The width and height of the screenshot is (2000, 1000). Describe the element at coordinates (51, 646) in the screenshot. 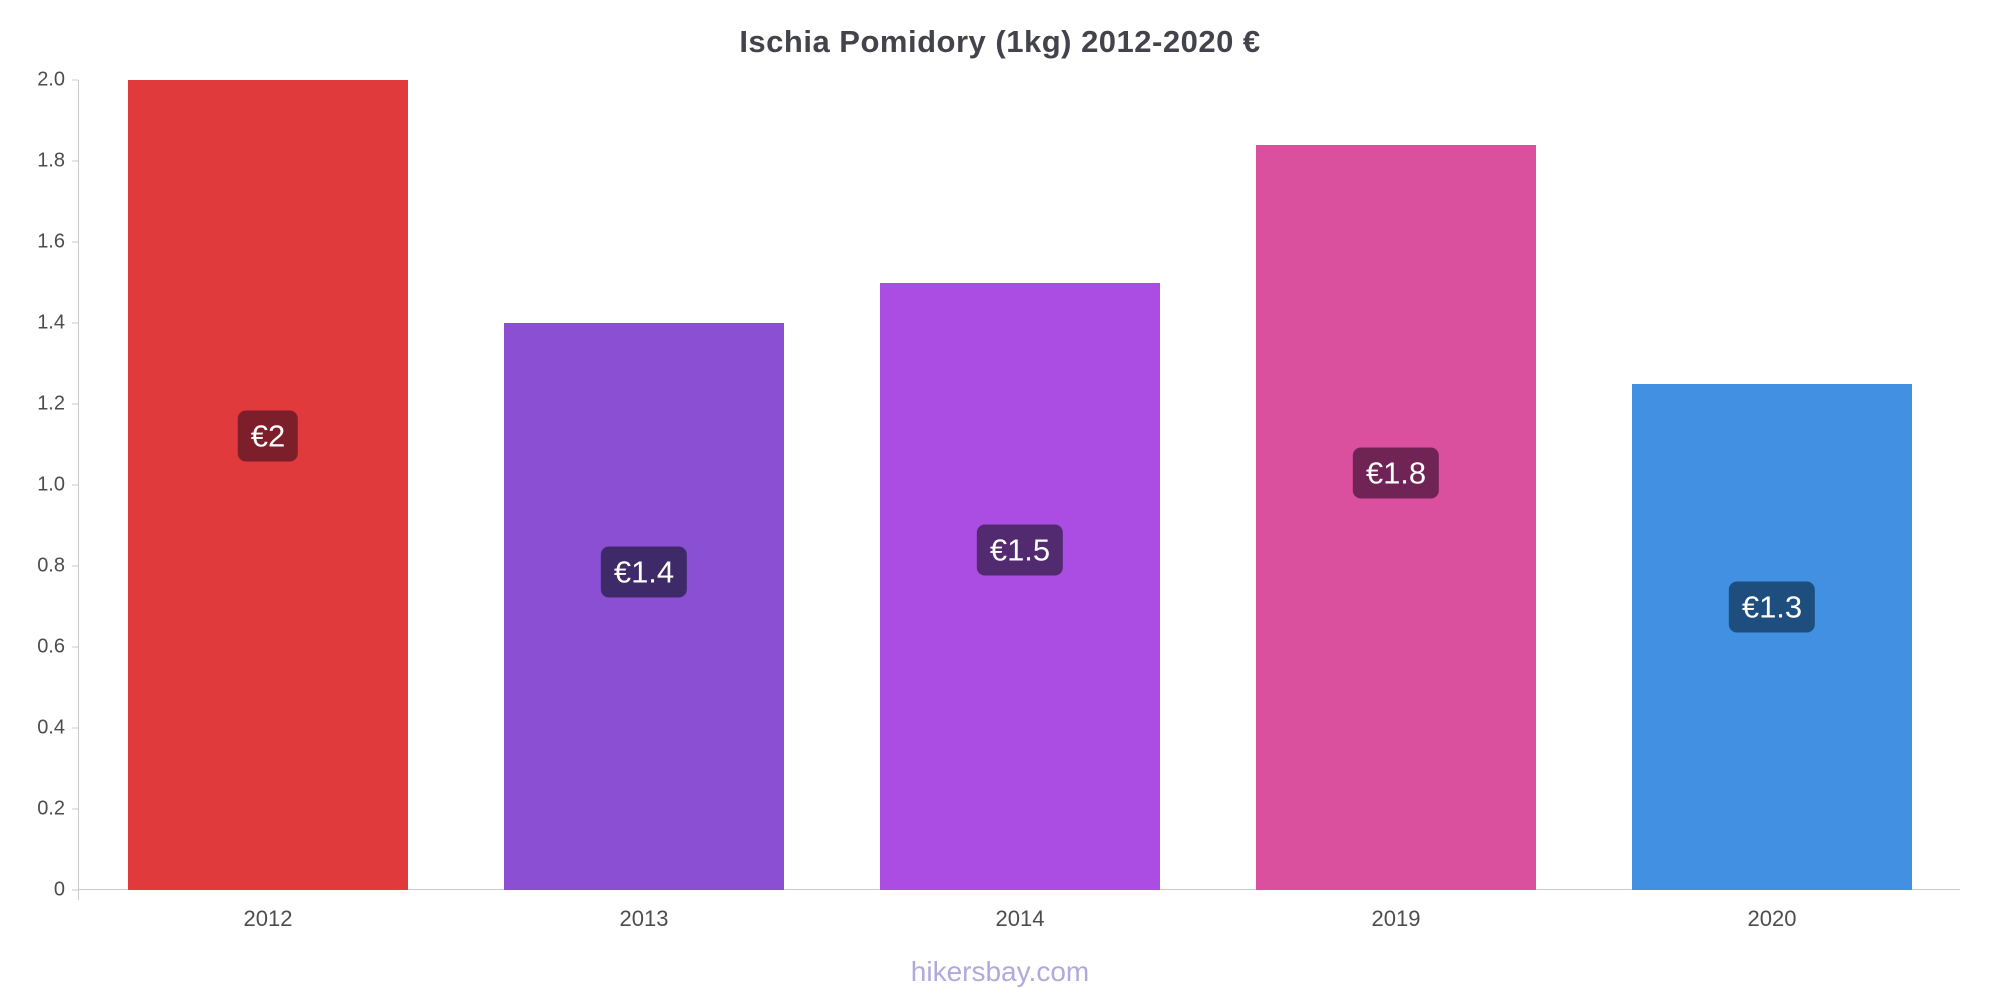

I see `y-axis-tick-label: 0.6` at that location.